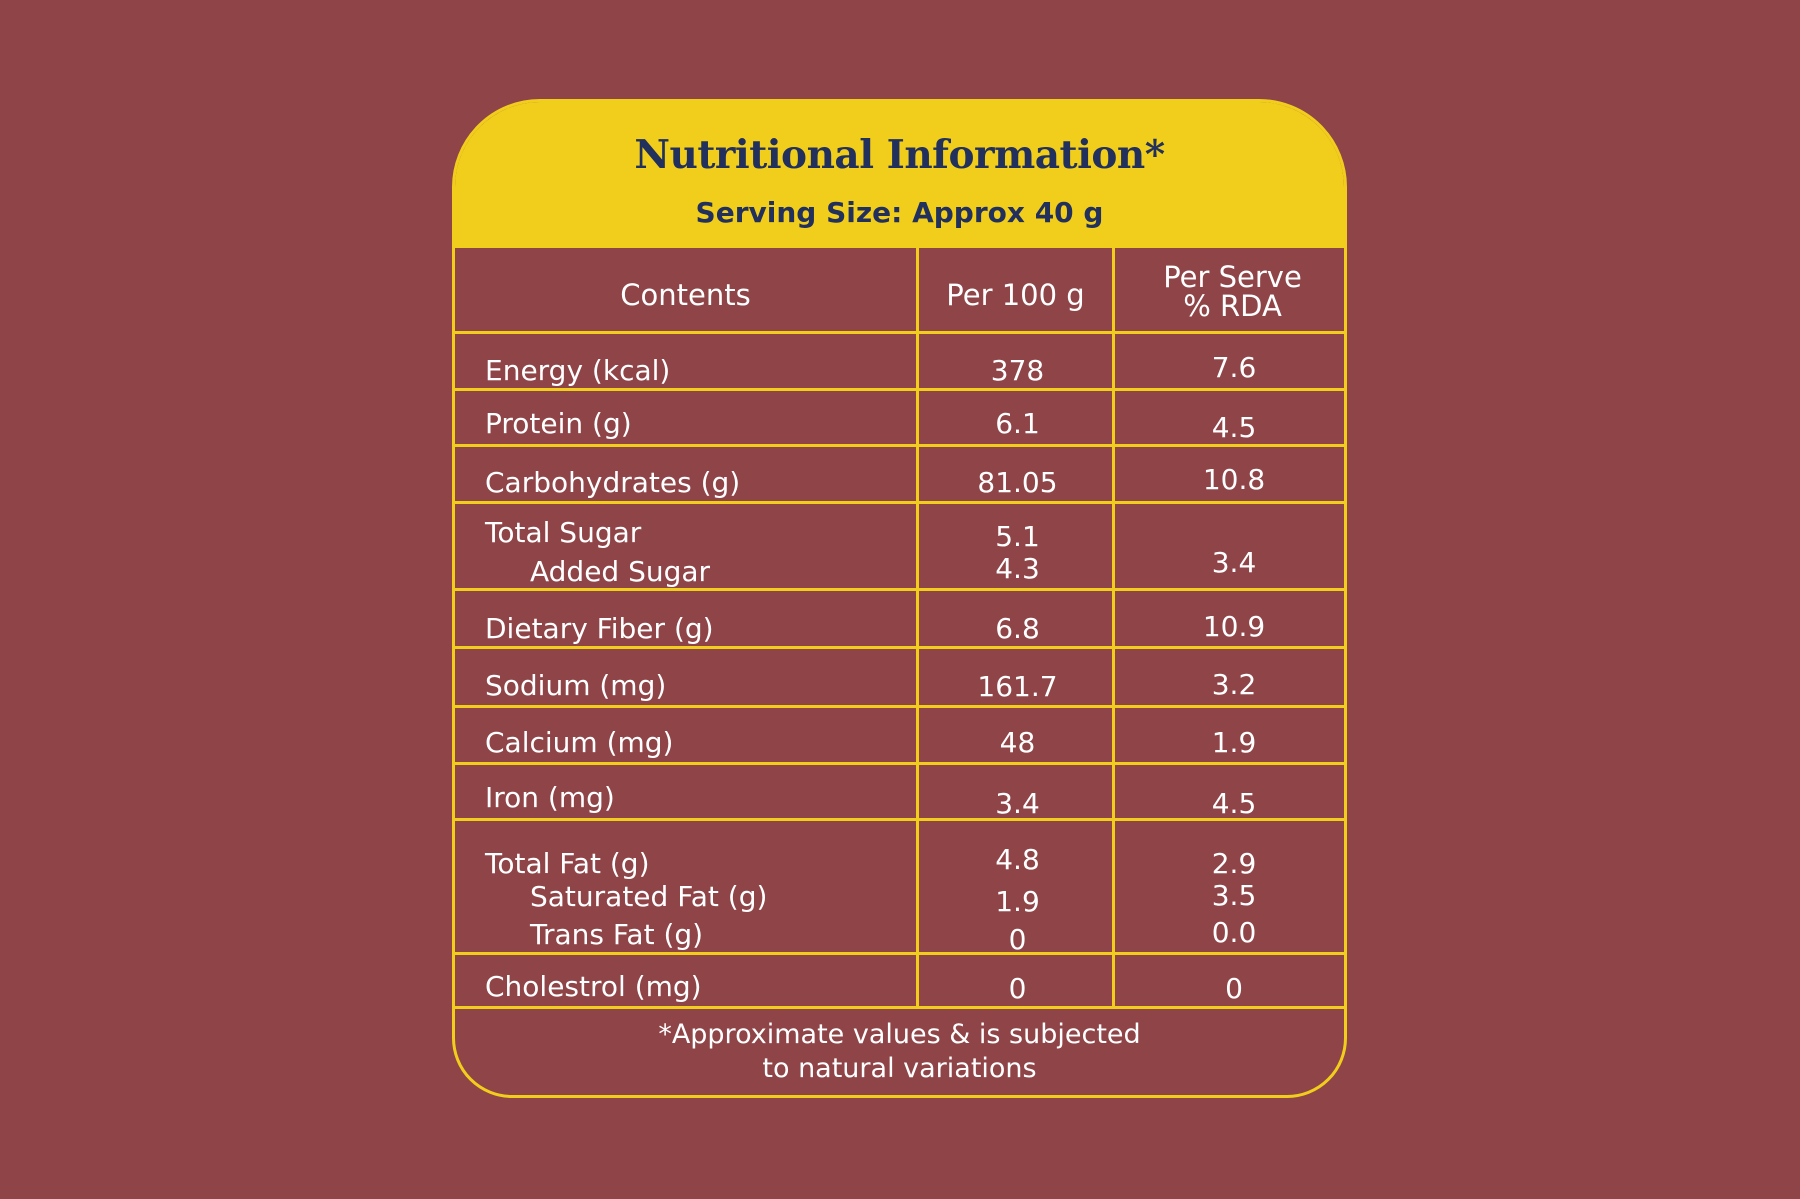 The height and width of the screenshot is (1199, 1800). What do you see at coordinates (1017, 859) in the screenshot?
I see `nutrient-per100: 4.8` at bounding box center [1017, 859].